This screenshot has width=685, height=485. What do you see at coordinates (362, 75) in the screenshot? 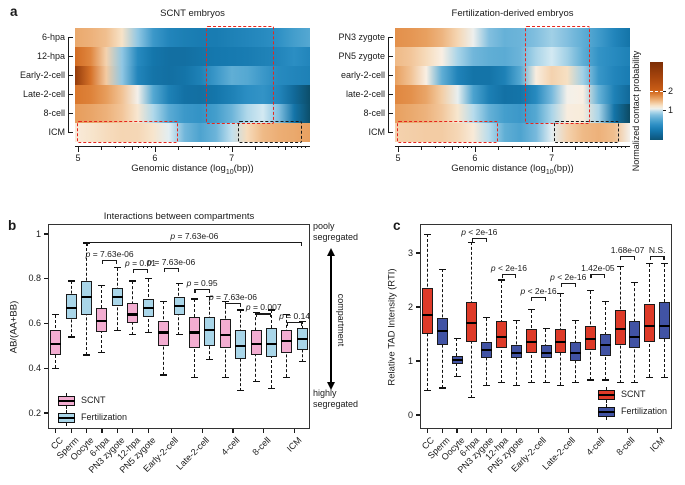
I see `heatmap-row-label: early-2-cell` at bounding box center [362, 75].